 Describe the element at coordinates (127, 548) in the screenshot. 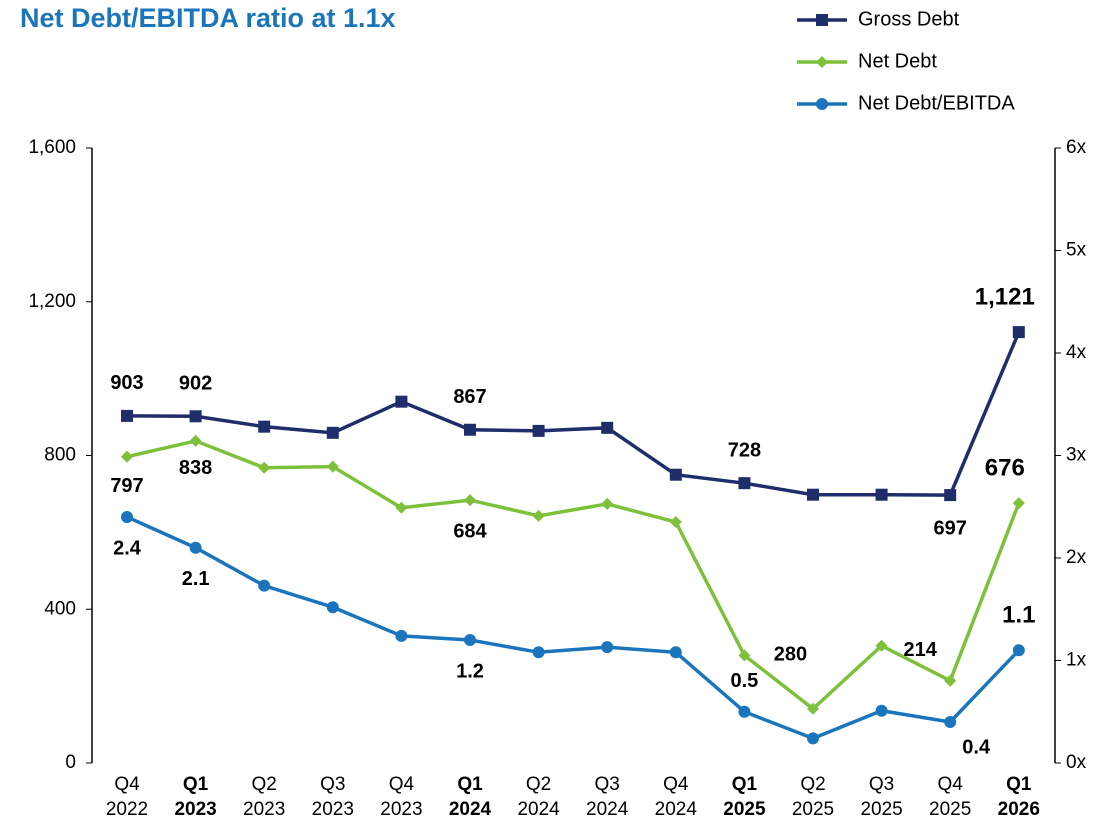

I see `data-label: 2.4` at that location.